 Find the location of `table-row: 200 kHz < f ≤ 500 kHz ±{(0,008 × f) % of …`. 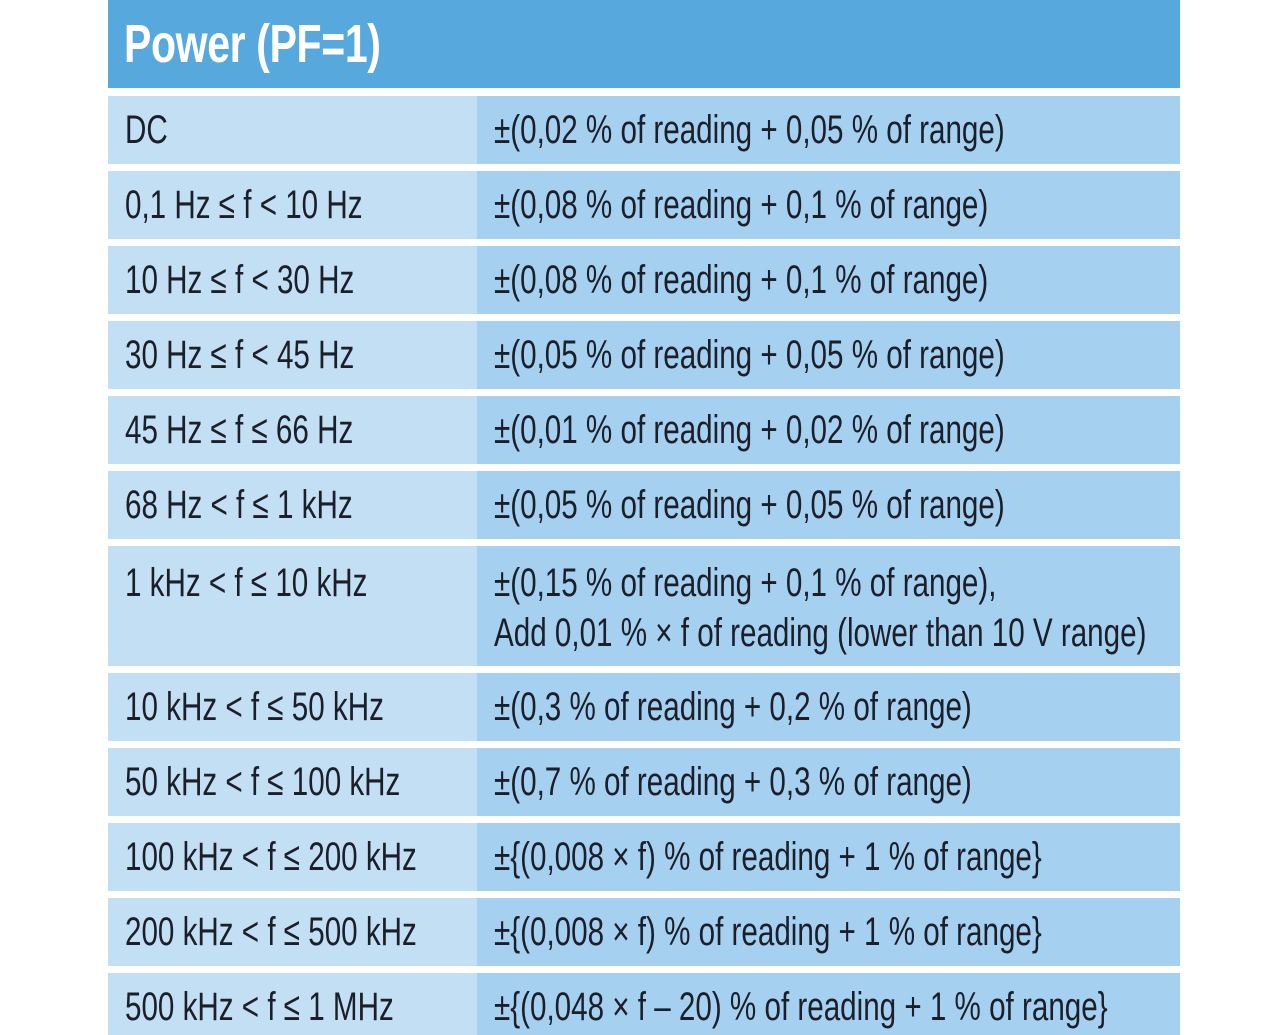

table-row: 200 kHz < f ≤ 500 kHz ±{(0,008 × f) % of … is located at coordinates (644, 932).